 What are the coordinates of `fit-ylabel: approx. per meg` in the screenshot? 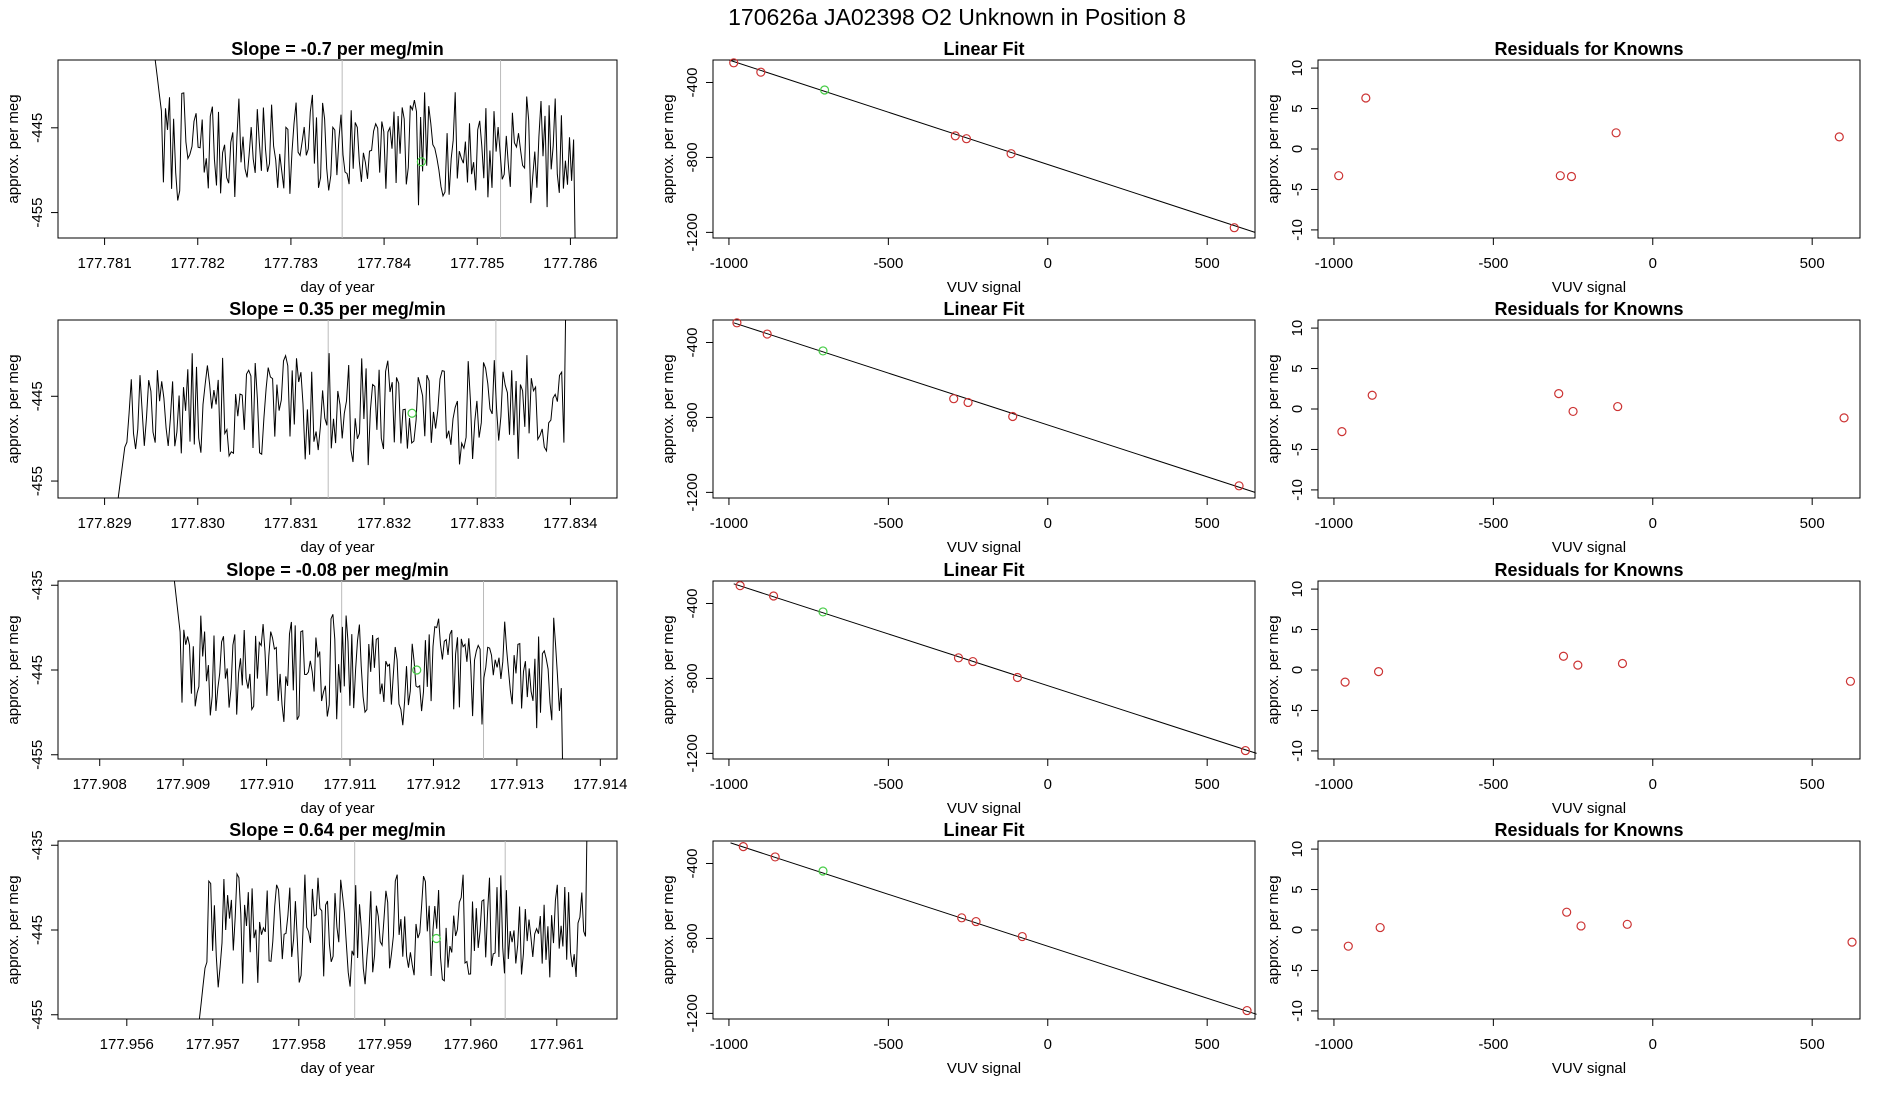 It's located at (668, 669).